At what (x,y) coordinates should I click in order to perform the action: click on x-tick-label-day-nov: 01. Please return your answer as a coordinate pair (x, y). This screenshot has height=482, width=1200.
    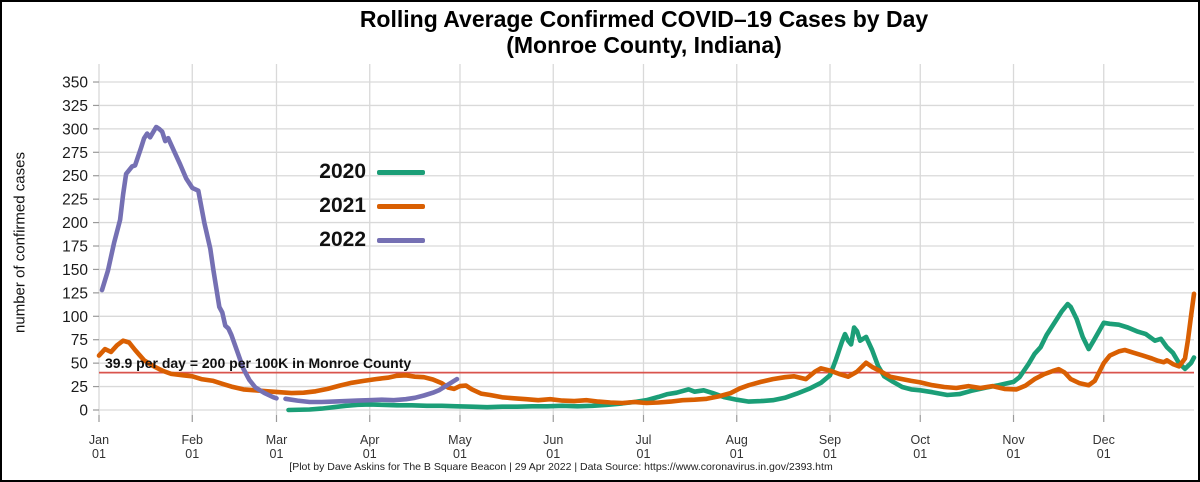
    Looking at the image, I should click on (1014, 454).